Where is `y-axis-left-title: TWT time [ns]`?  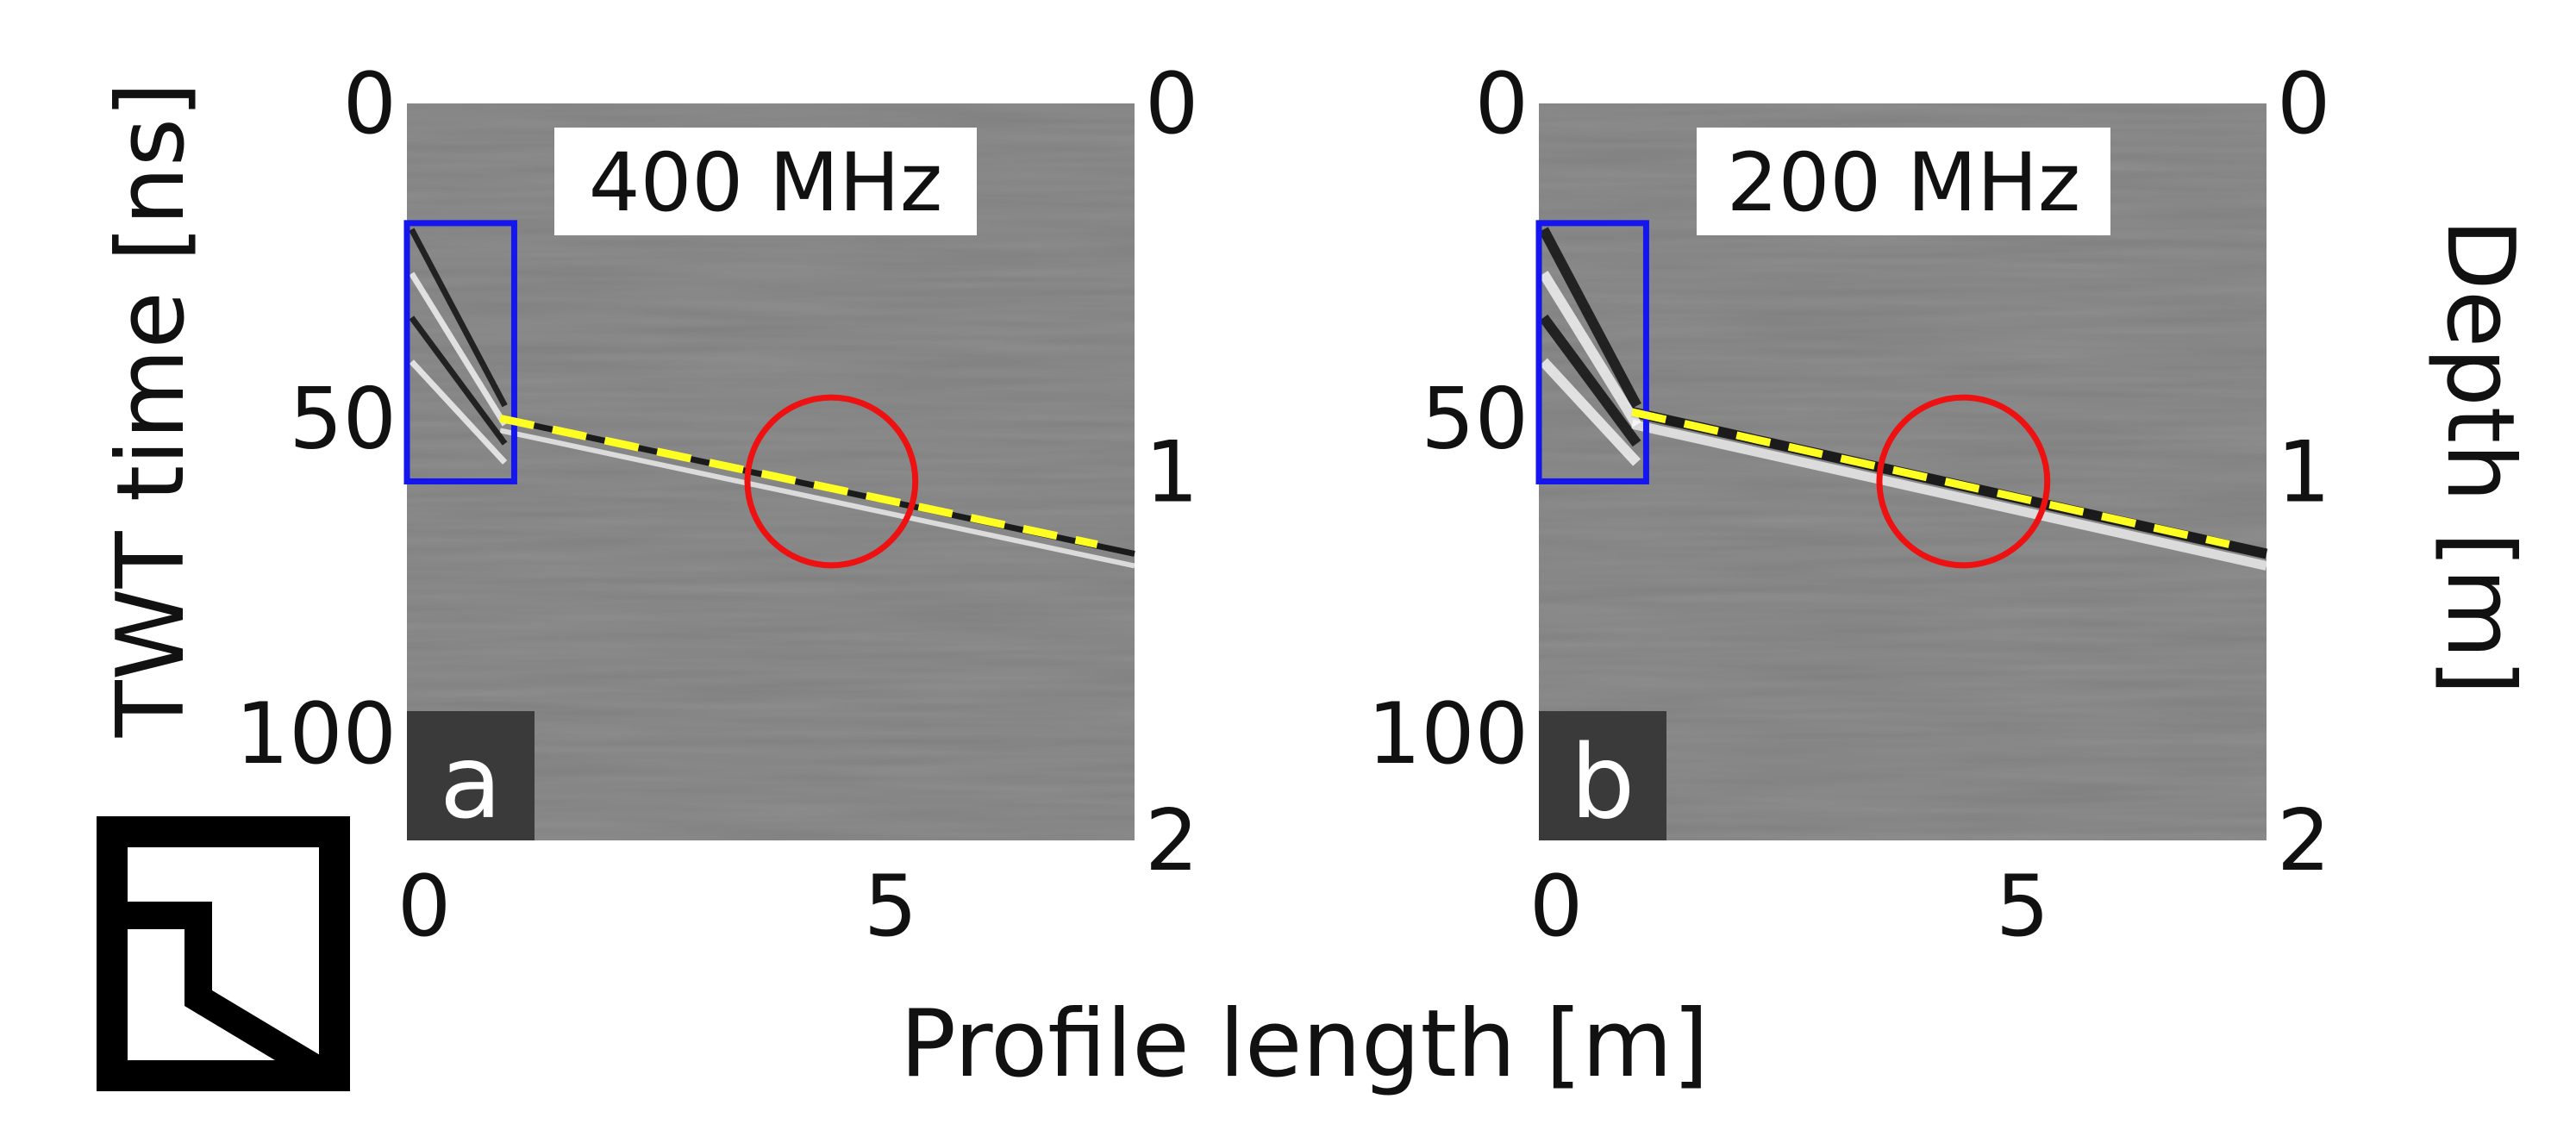
y-axis-left-title: TWT time [ns] is located at coordinates (151, 410).